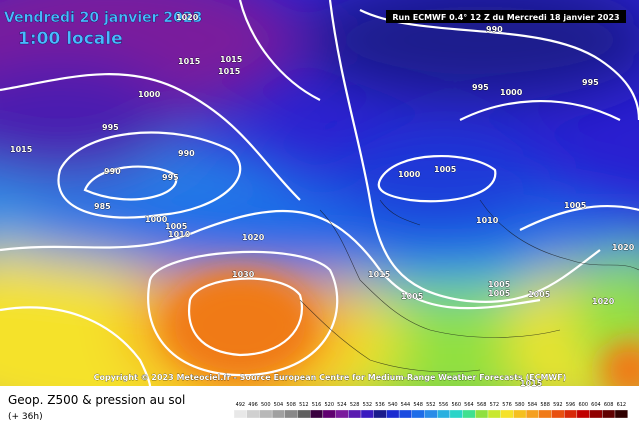 This screenshot has width=639, height=430. I want to click on scale-label: 544, so click(406, 405).